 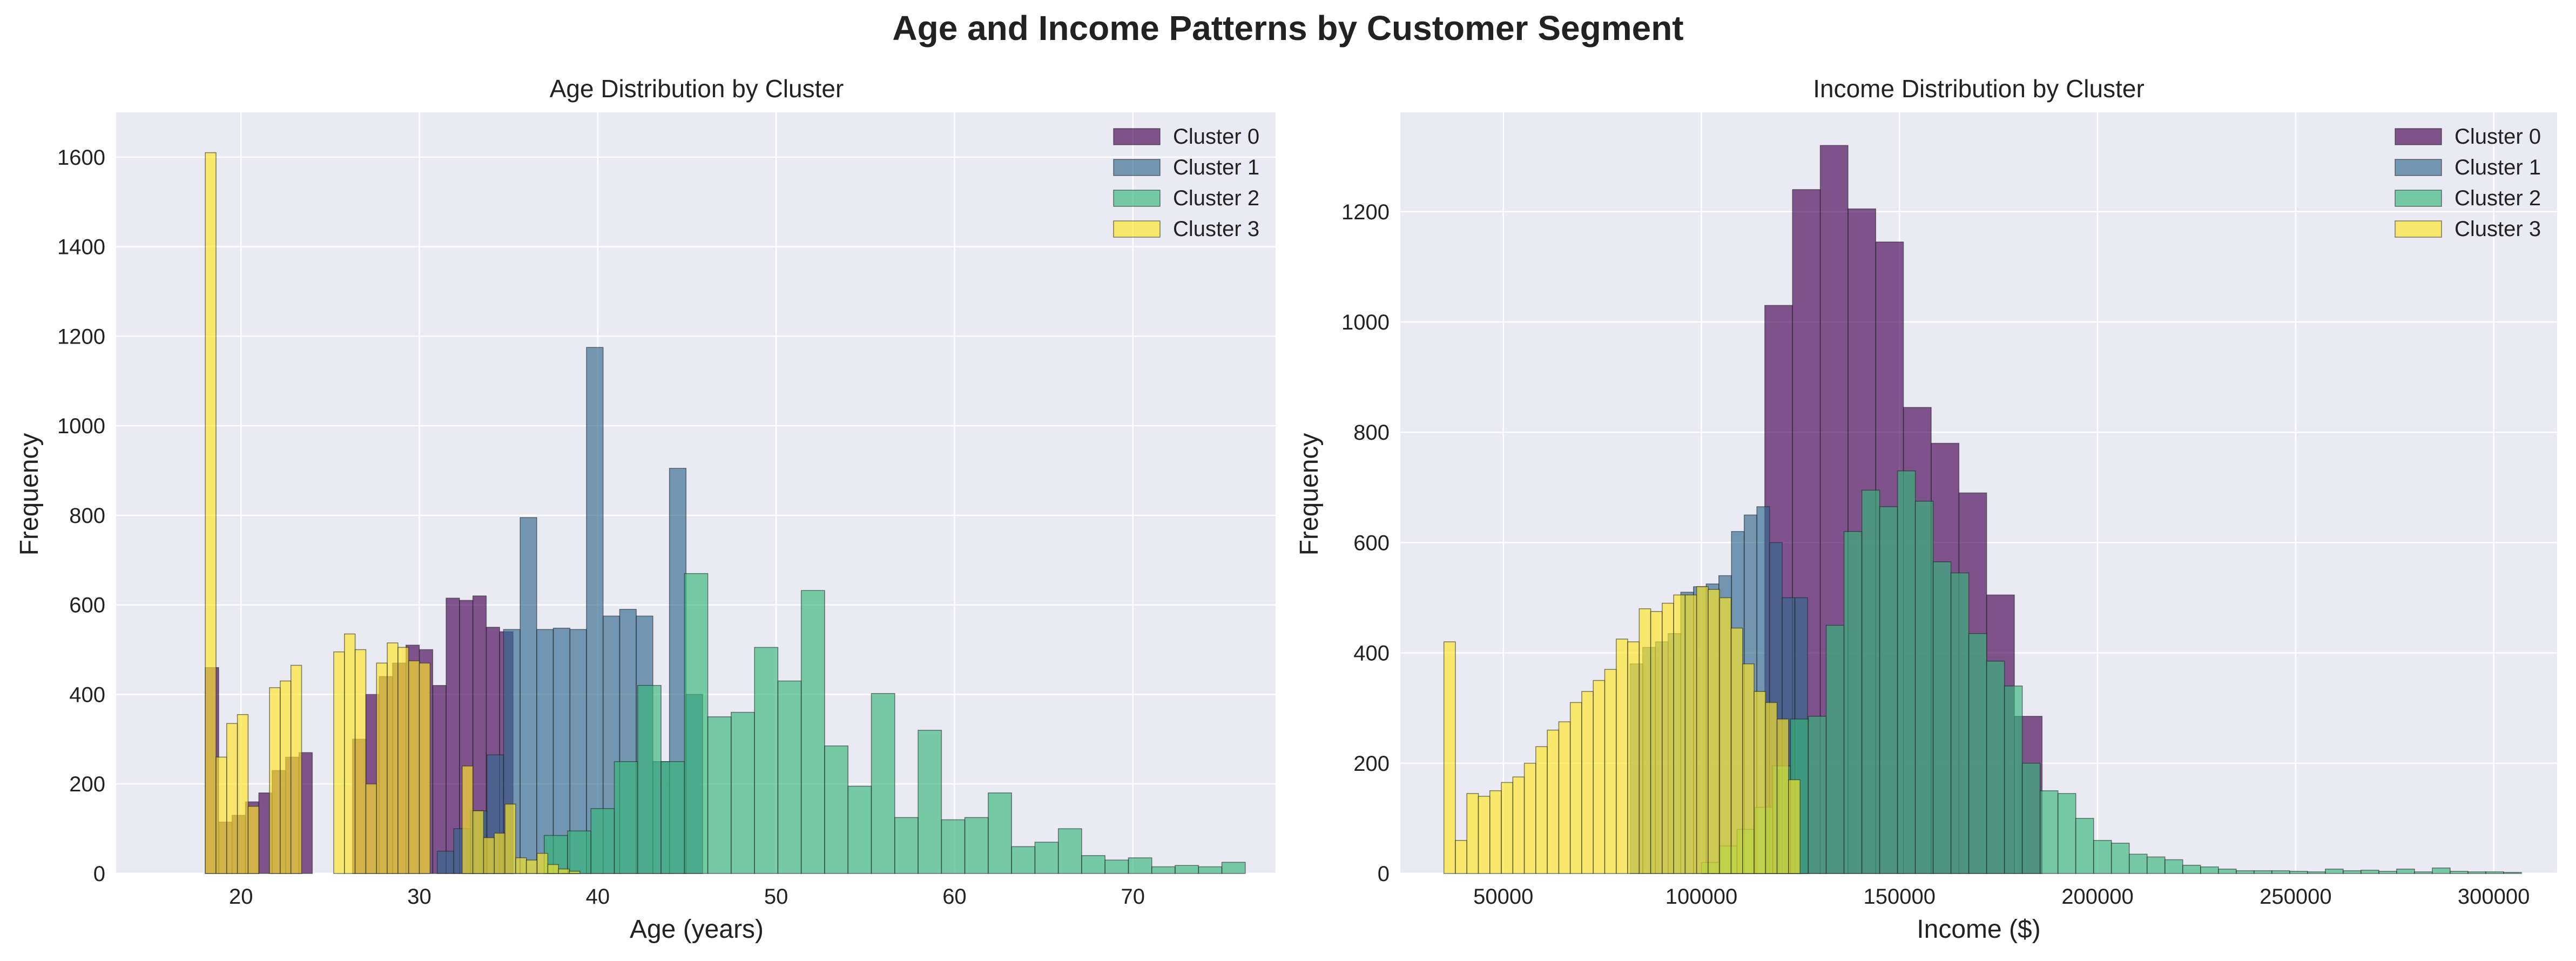 What do you see at coordinates (954, 897) in the screenshot?
I see `age-x-tick-label: 60` at bounding box center [954, 897].